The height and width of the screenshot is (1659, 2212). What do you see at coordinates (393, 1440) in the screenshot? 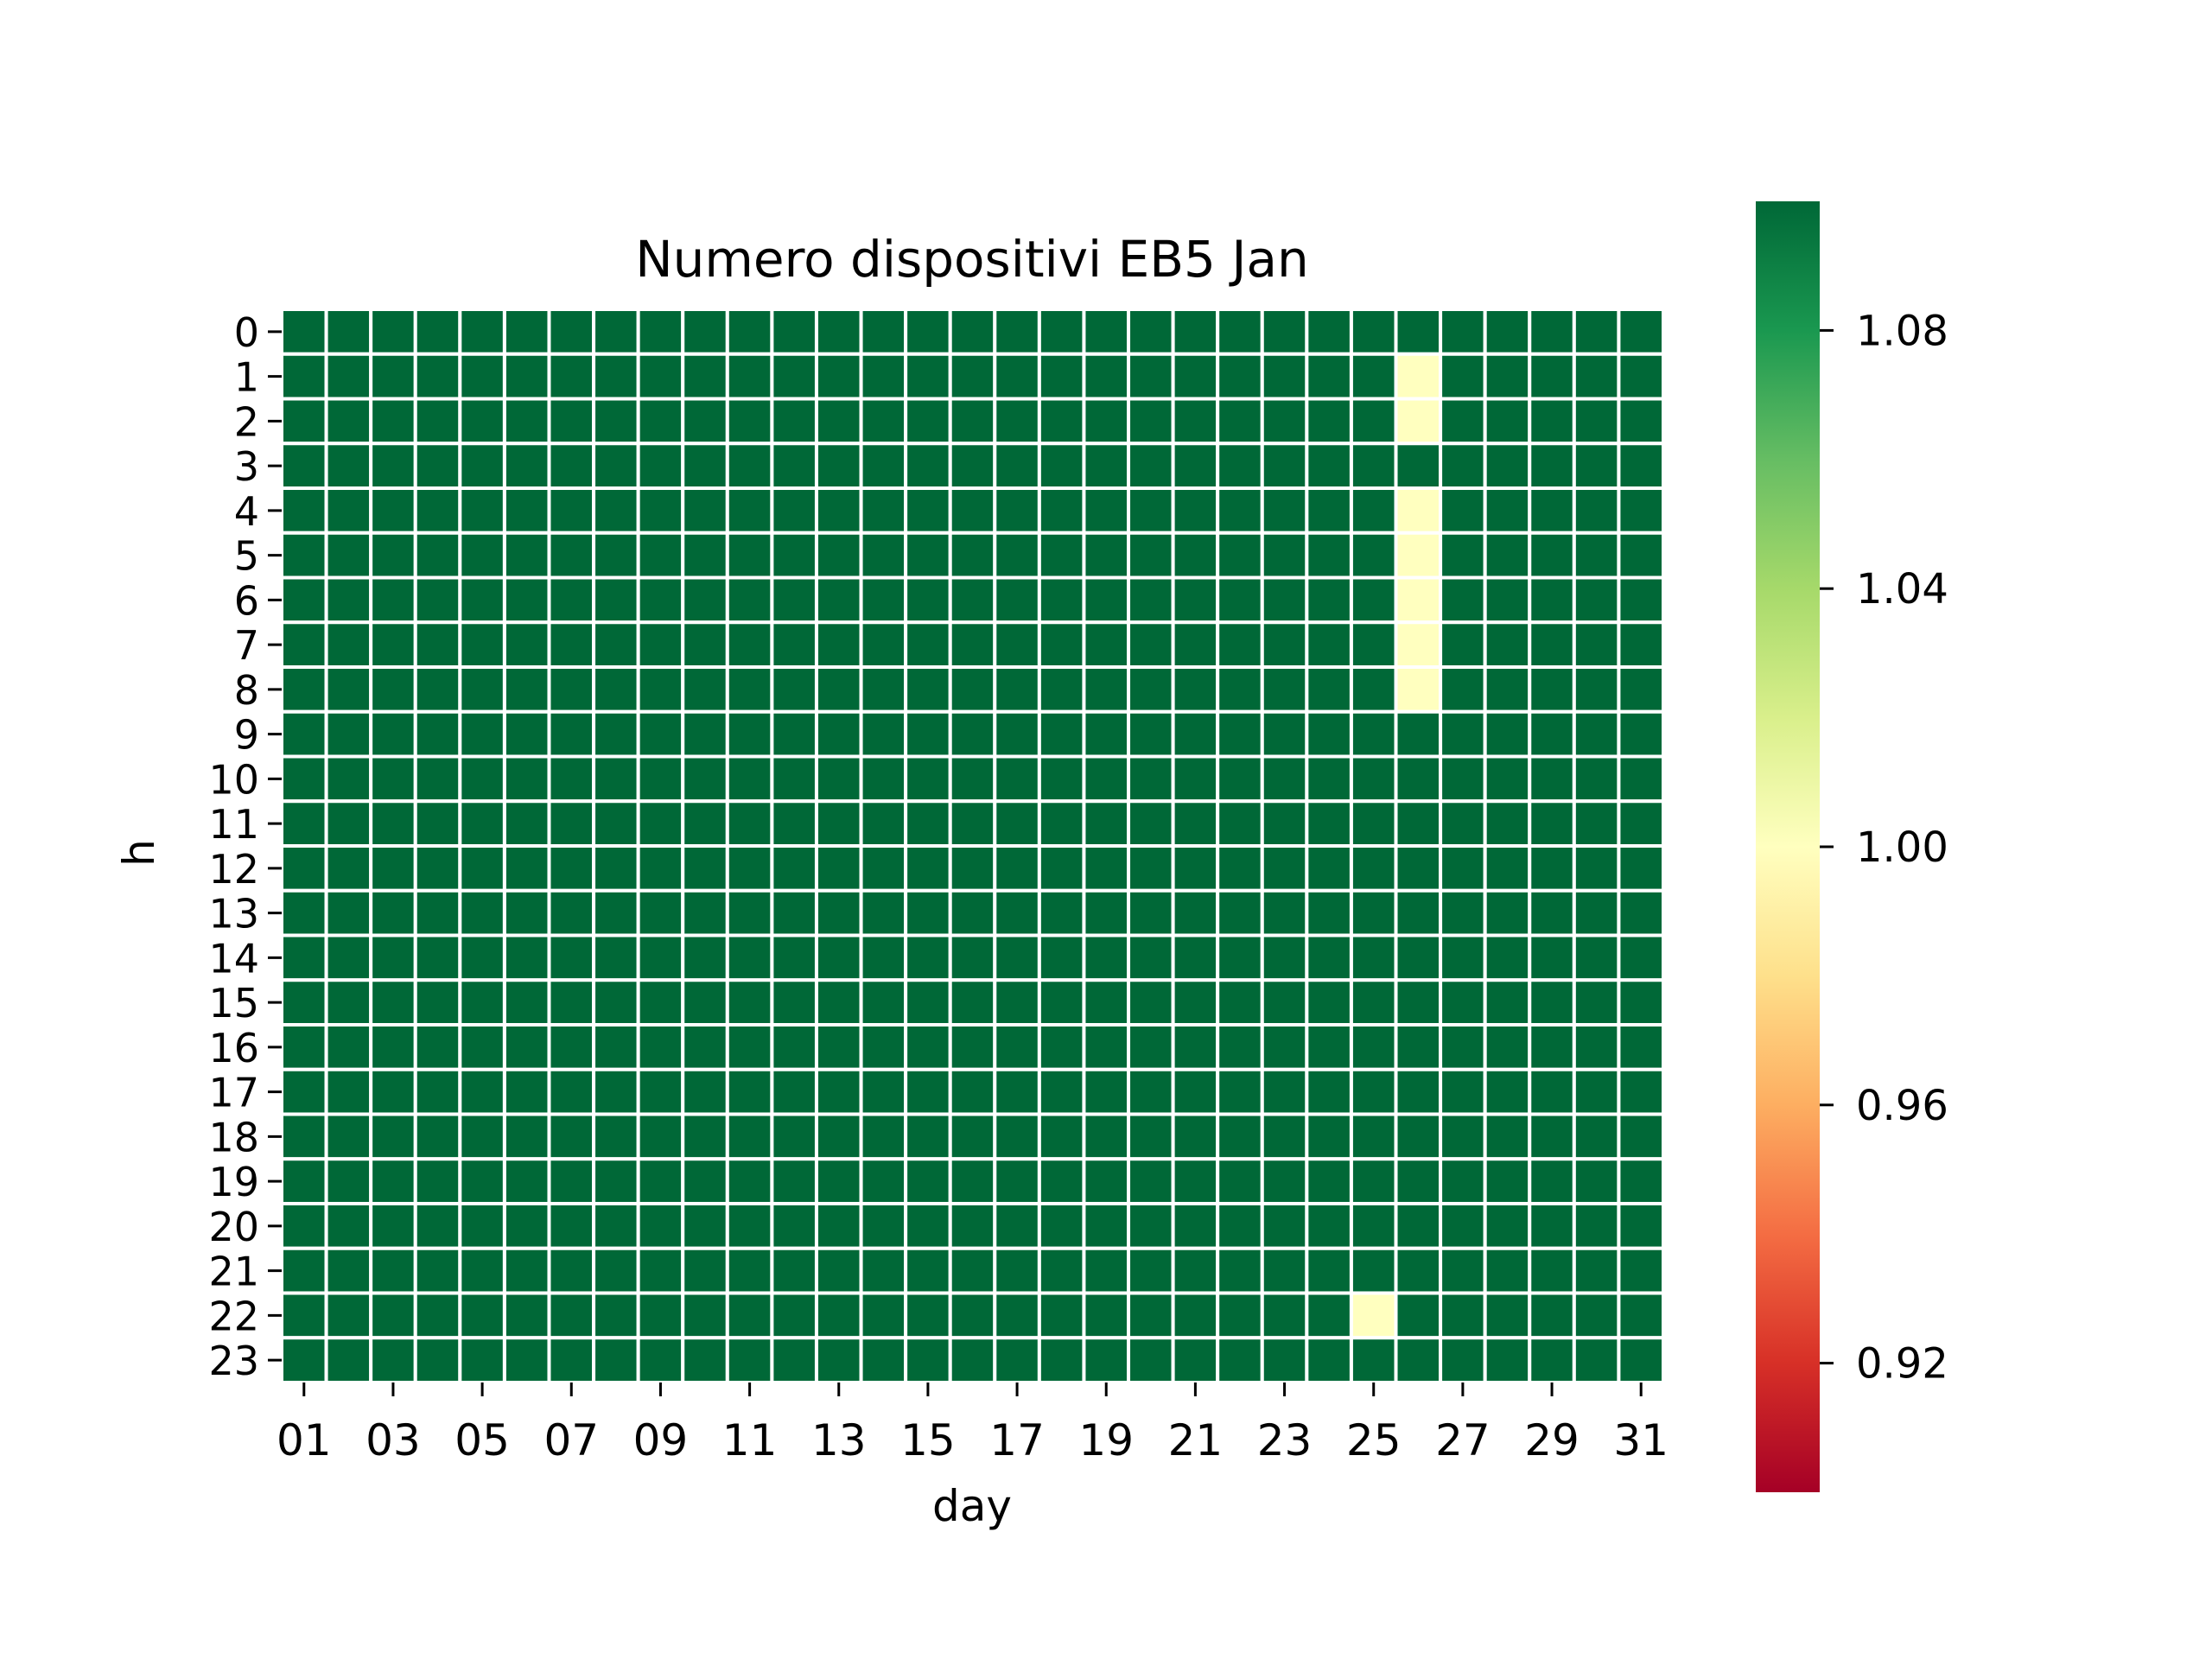
I see `x-tick-label: 03` at bounding box center [393, 1440].